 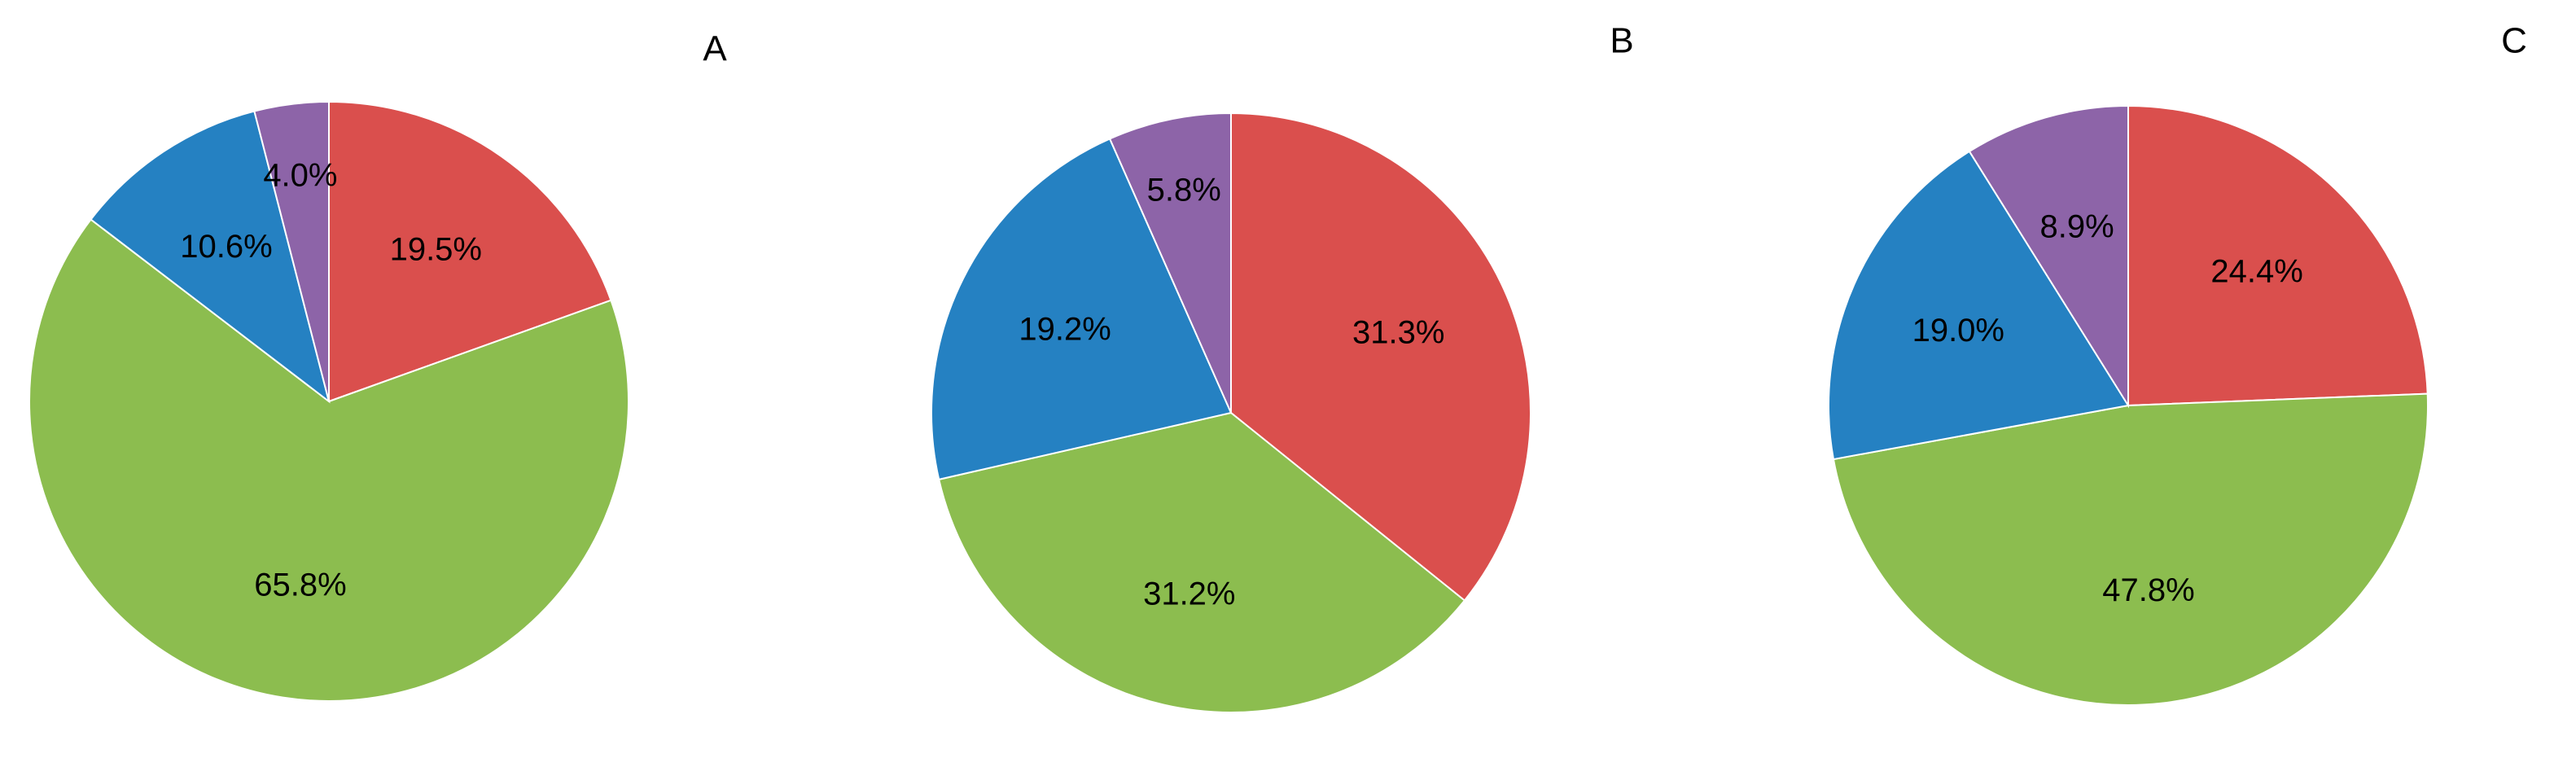 What do you see at coordinates (715, 49) in the screenshot?
I see `panel-label-a: A` at bounding box center [715, 49].